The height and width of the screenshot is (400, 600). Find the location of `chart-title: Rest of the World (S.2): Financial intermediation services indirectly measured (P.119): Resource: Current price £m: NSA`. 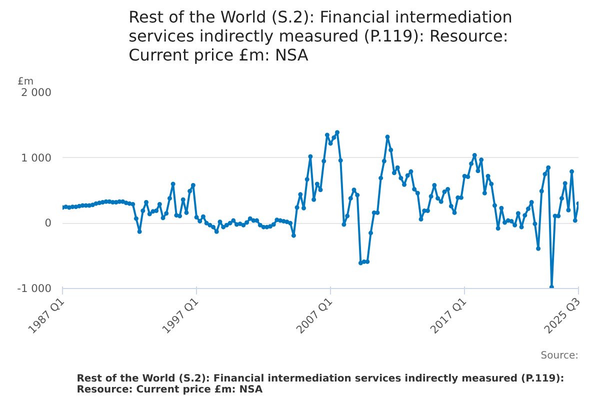

chart-title: Rest of the World (S.2): Financial intermediation services indirectly measured (P.119): Resource: Current price £m: NSA is located at coordinates (320, 36).